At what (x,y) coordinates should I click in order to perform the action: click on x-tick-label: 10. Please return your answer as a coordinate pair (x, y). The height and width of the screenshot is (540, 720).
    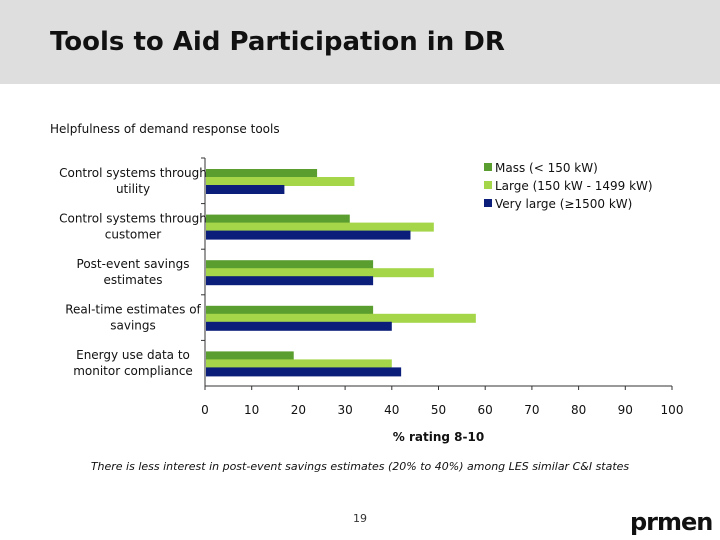
    Looking at the image, I should click on (251, 410).